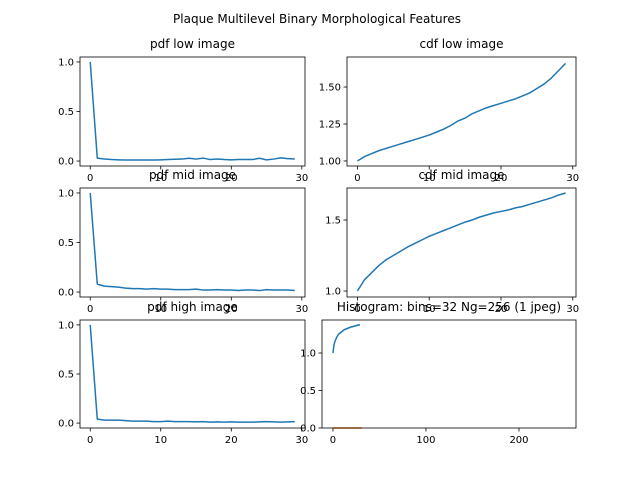 The height and width of the screenshot is (480, 640). What do you see at coordinates (192, 175) in the screenshot?
I see `subplot-title: pdf mid image` at bounding box center [192, 175].